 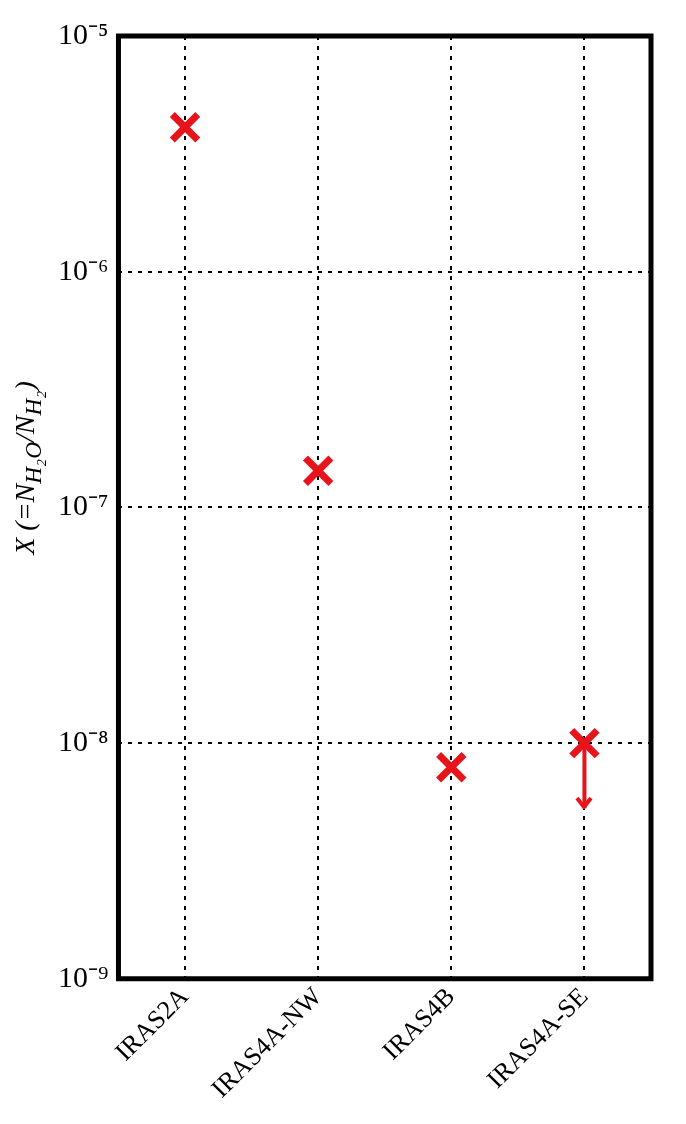 What do you see at coordinates (83, 505) in the screenshot?
I see `y-tick-label: 10⁻⁷` at bounding box center [83, 505].